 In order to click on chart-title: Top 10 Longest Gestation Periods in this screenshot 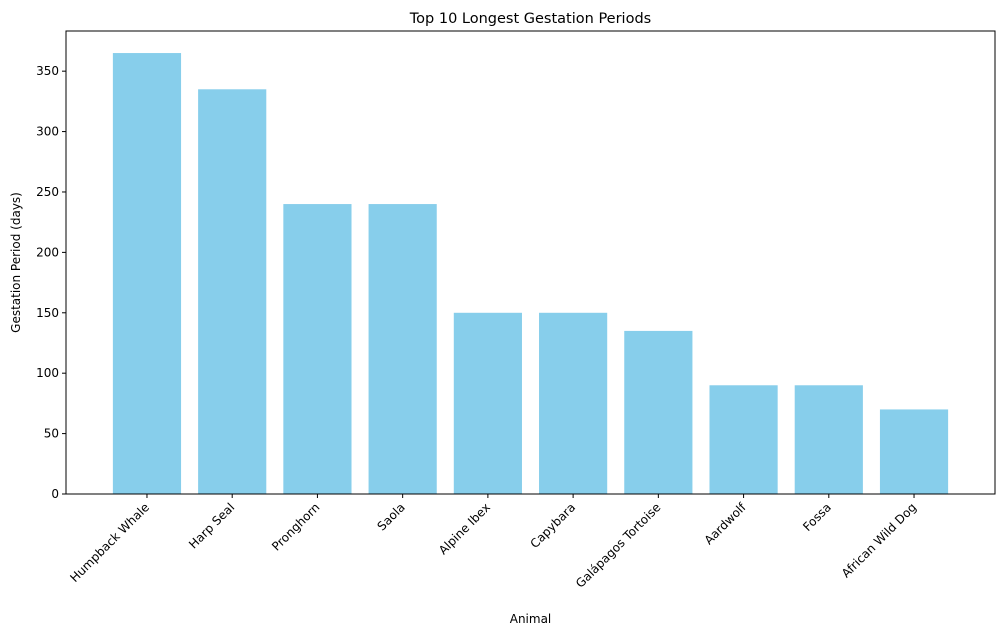, I will do `click(530, 19)`.